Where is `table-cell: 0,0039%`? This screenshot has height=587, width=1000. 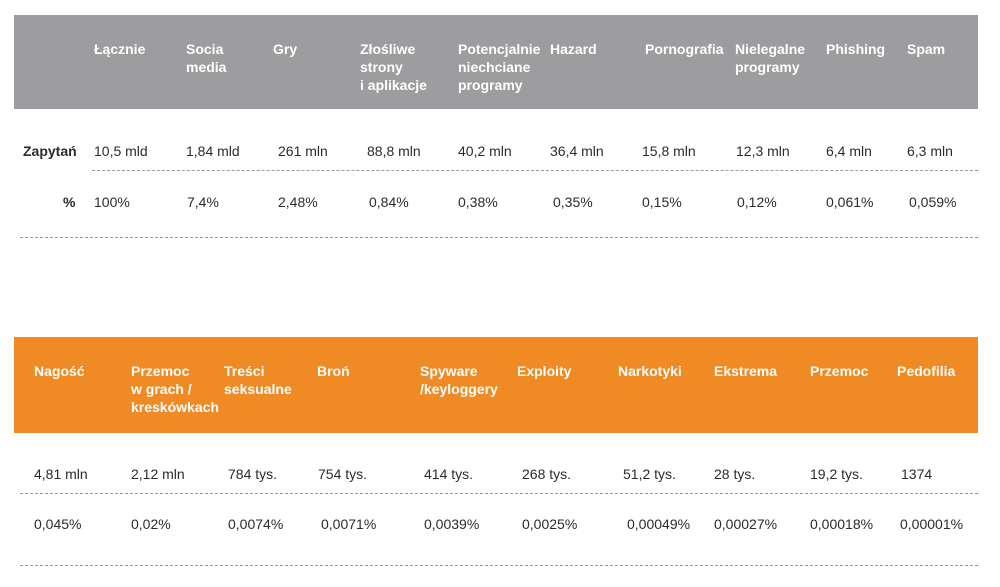 table-cell: 0,0039% is located at coordinates (452, 524).